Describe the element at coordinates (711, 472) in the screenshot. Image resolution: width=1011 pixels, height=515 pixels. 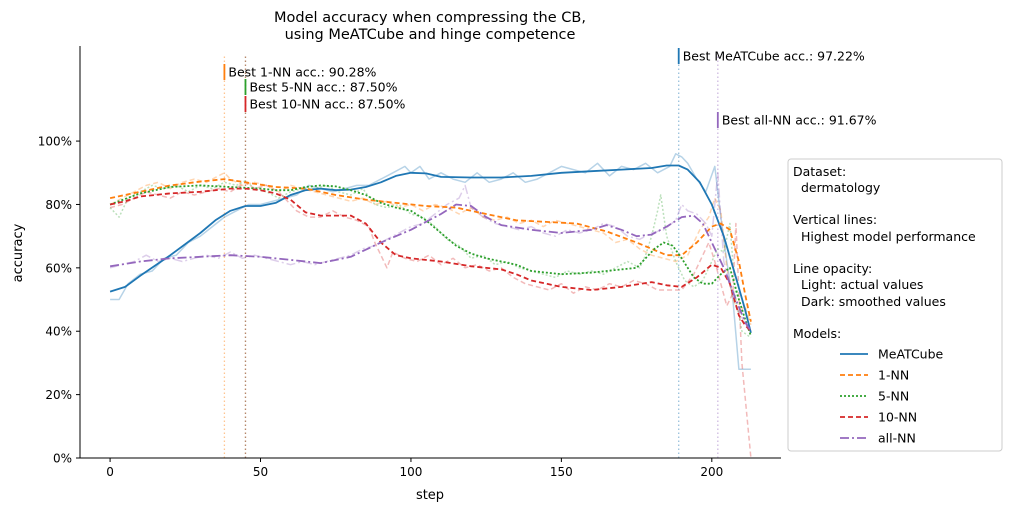
I see `x-tick-label-200: 200` at that location.